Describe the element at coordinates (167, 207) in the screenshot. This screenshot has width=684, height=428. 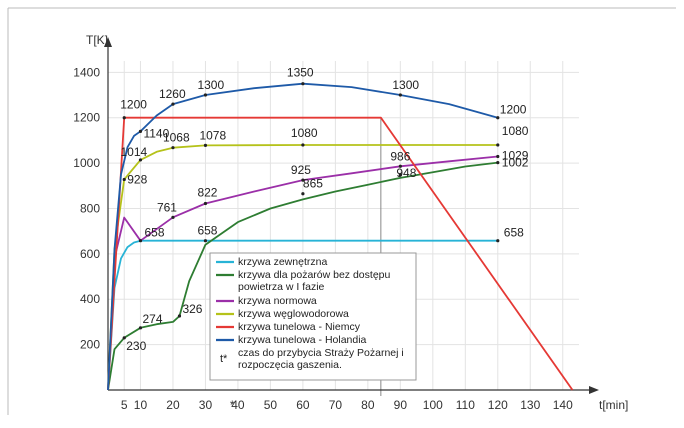
I see `data-label: 761` at that location.